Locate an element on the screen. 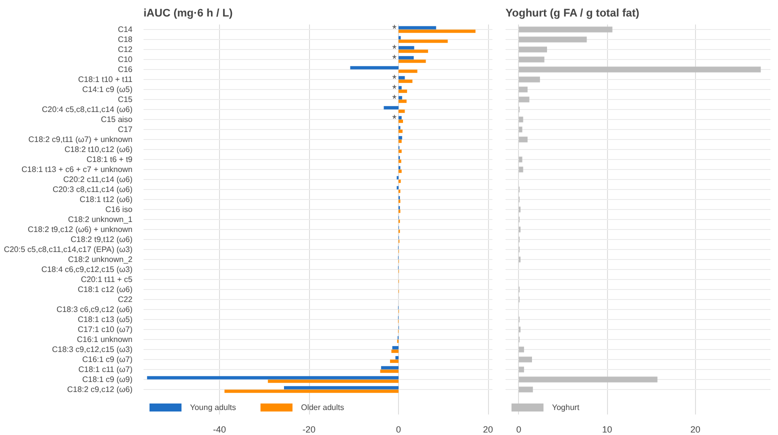  y-tick-label: C18:1 t6 + t9 is located at coordinates (110, 159).